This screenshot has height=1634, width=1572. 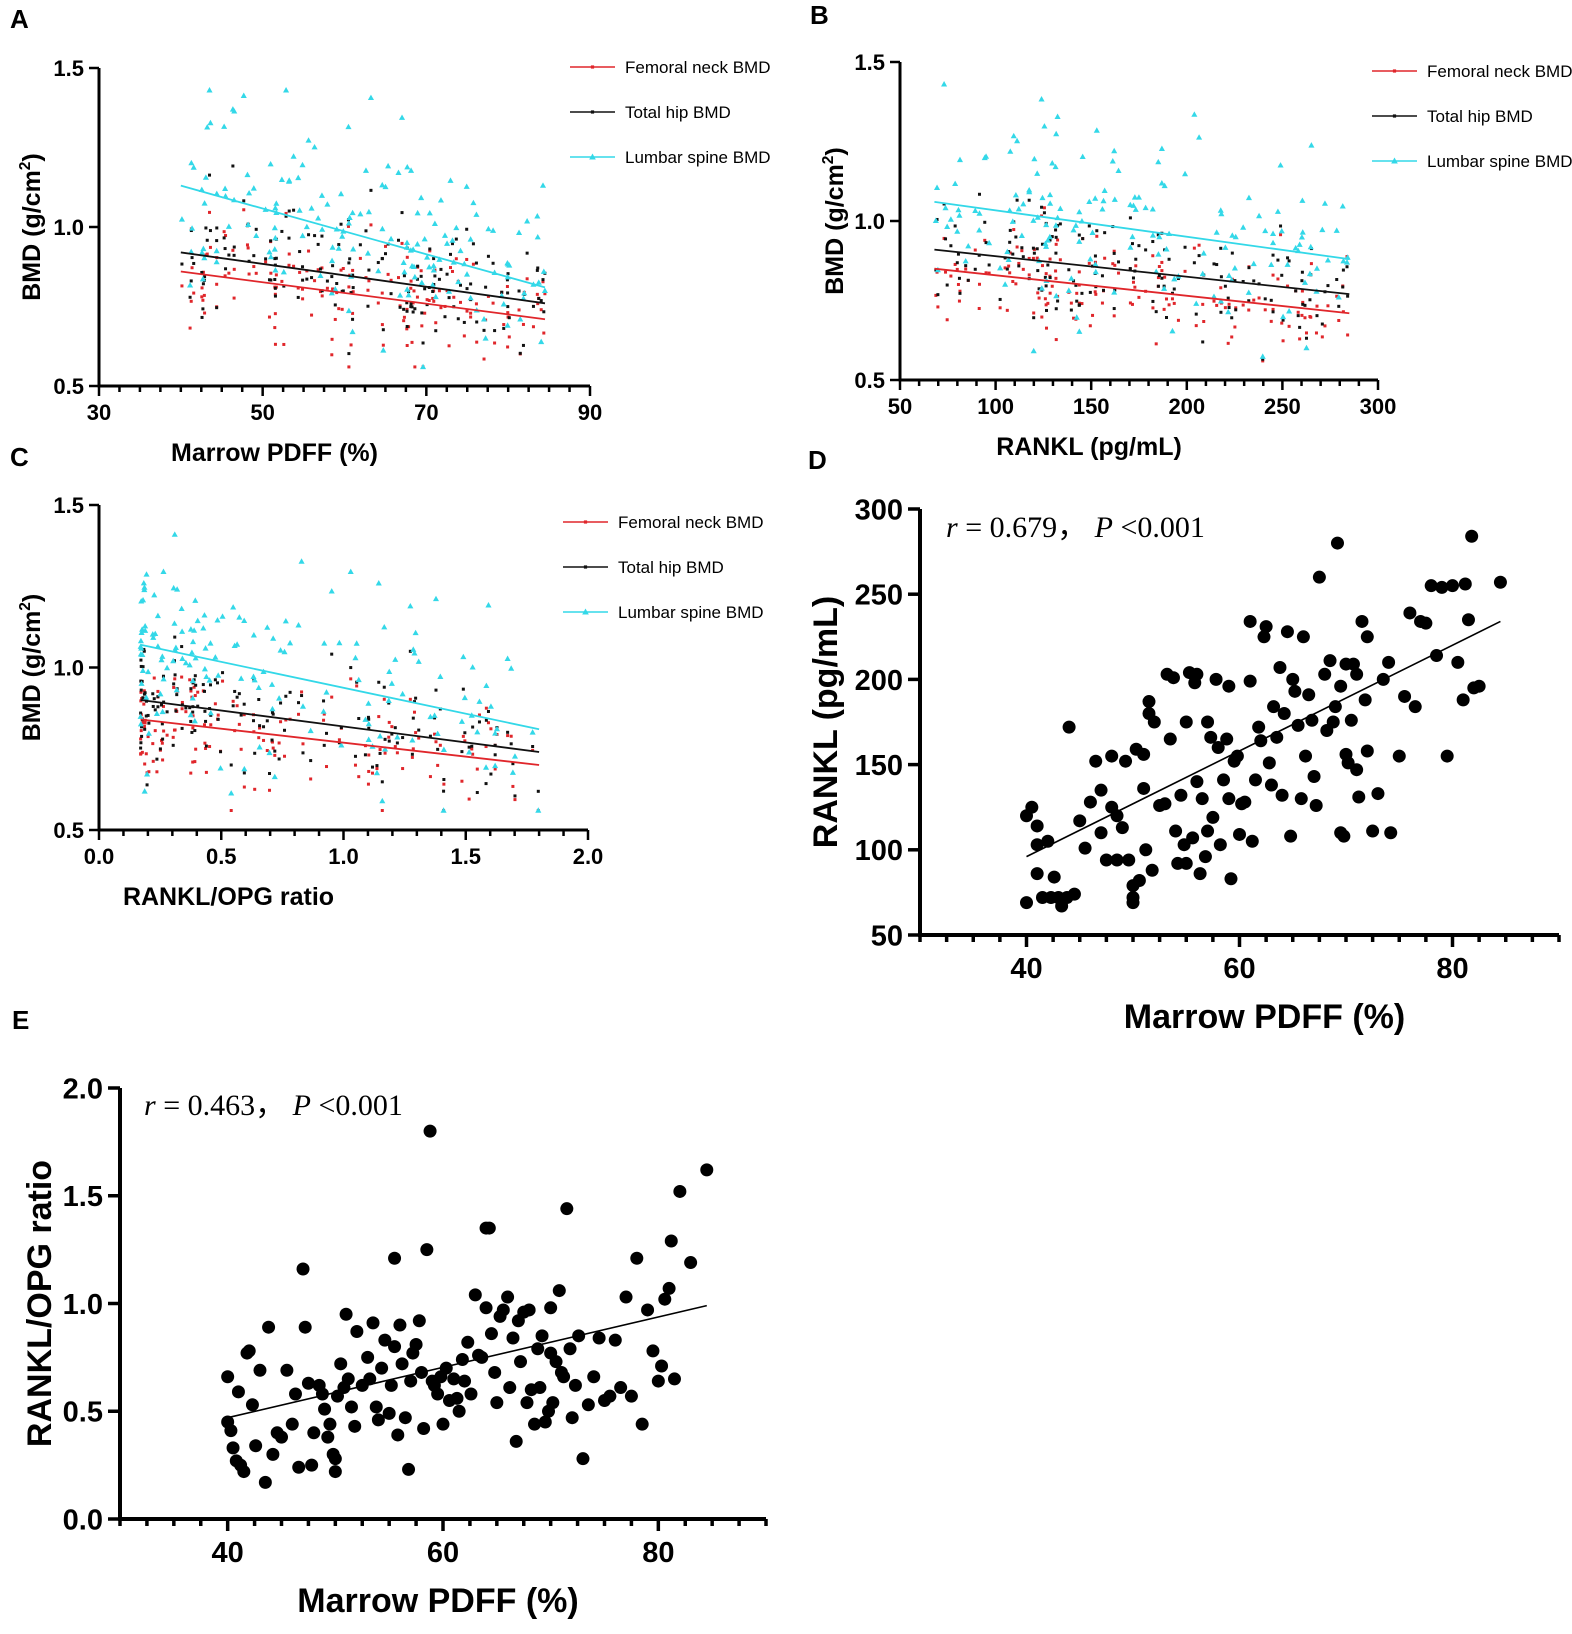 What do you see at coordinates (68, 227) in the screenshot?
I see `y-tick-label: 1.0` at bounding box center [68, 227].